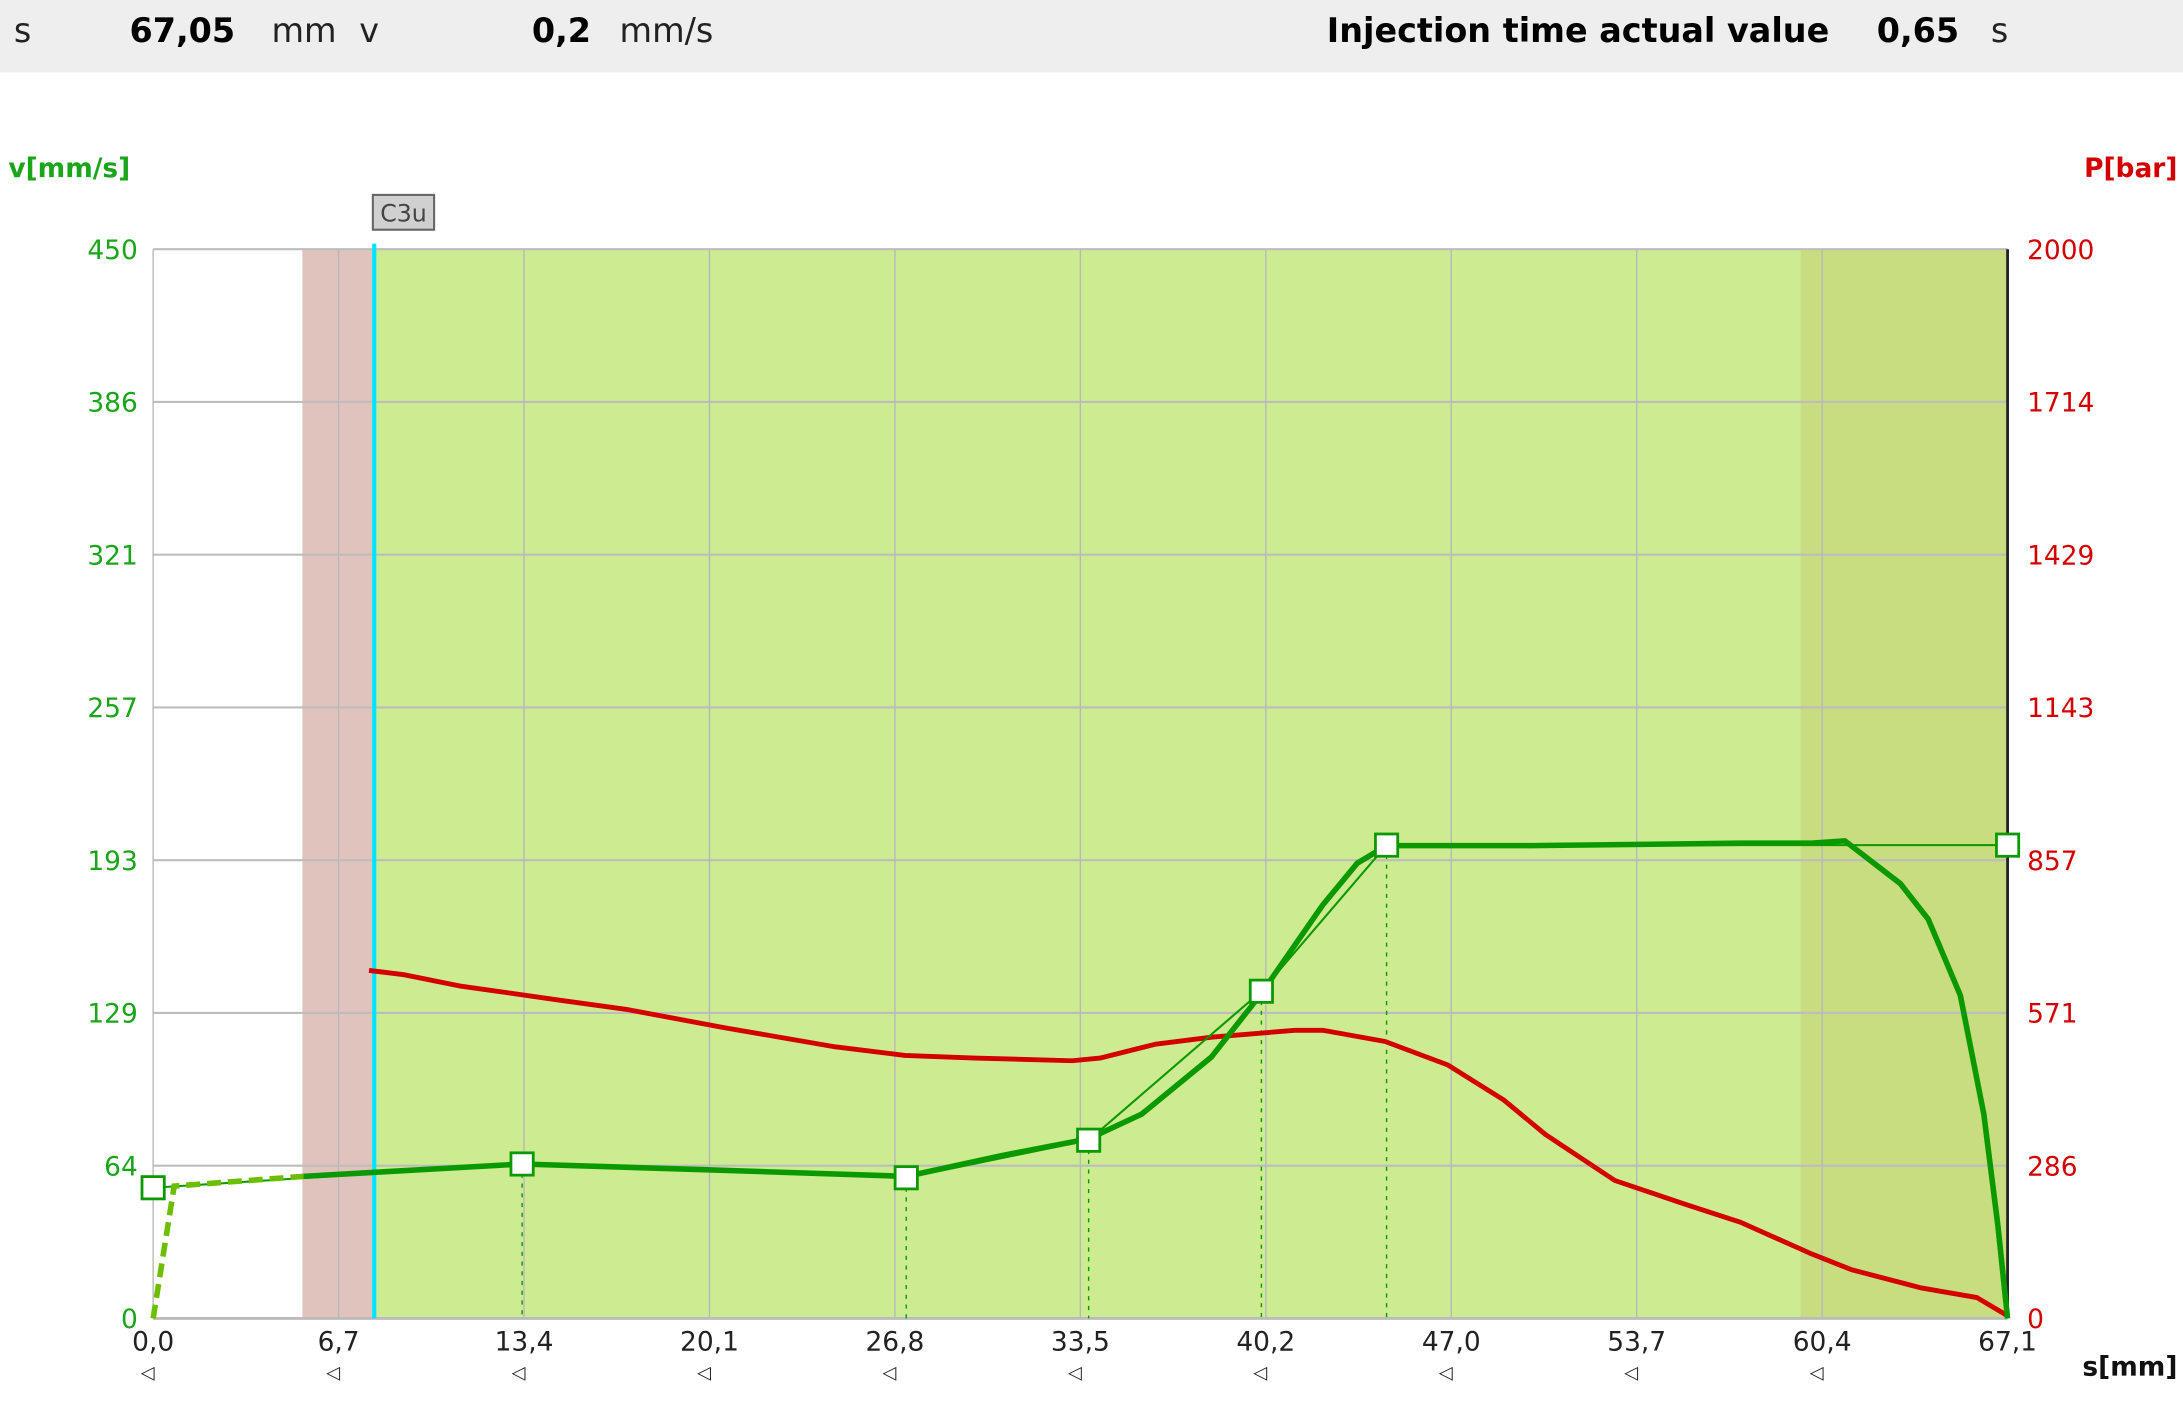  I want to click on right-tick-label: 571, so click(2052, 1014).